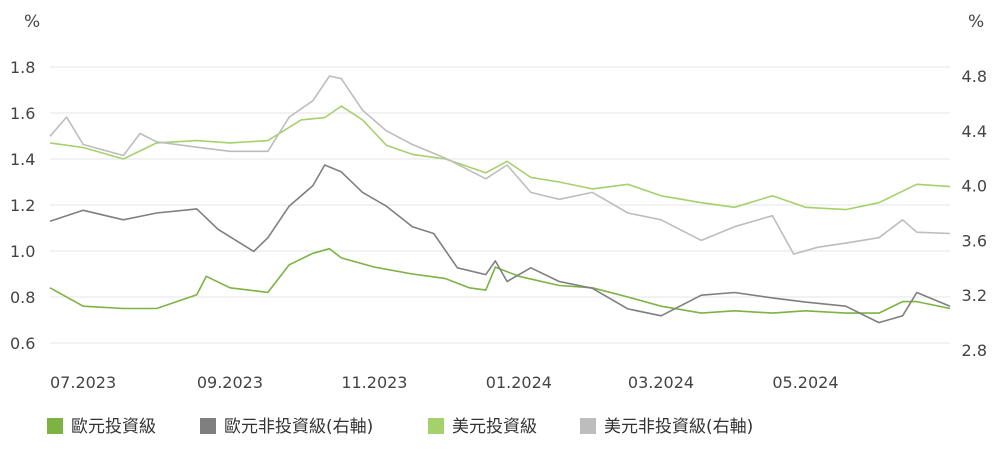 The width and height of the screenshot is (1000, 456). Describe the element at coordinates (22, 67) in the screenshot. I see `left-tick-label: 1.8` at that location.